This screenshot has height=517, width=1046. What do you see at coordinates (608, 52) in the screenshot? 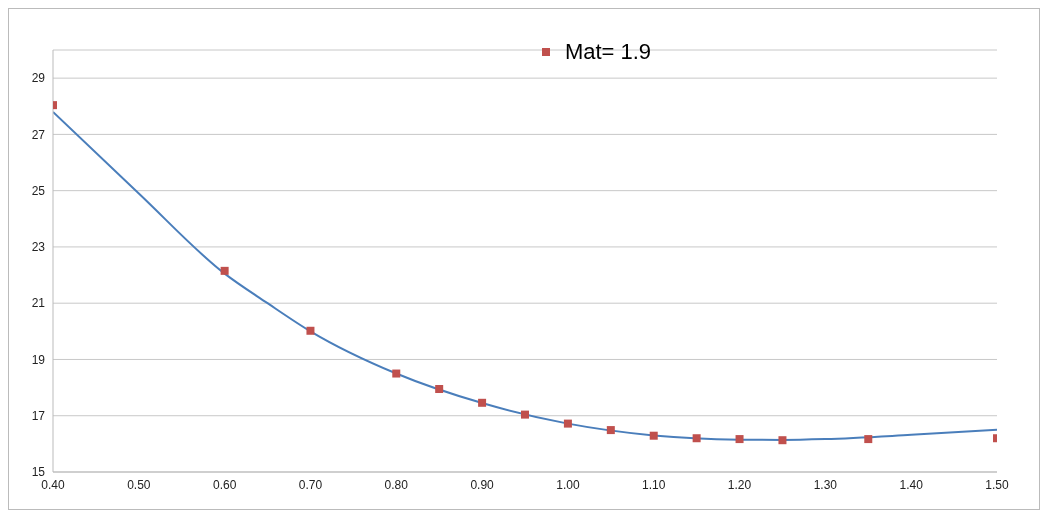
I see `legend-label: Mat= 1.9` at bounding box center [608, 52].